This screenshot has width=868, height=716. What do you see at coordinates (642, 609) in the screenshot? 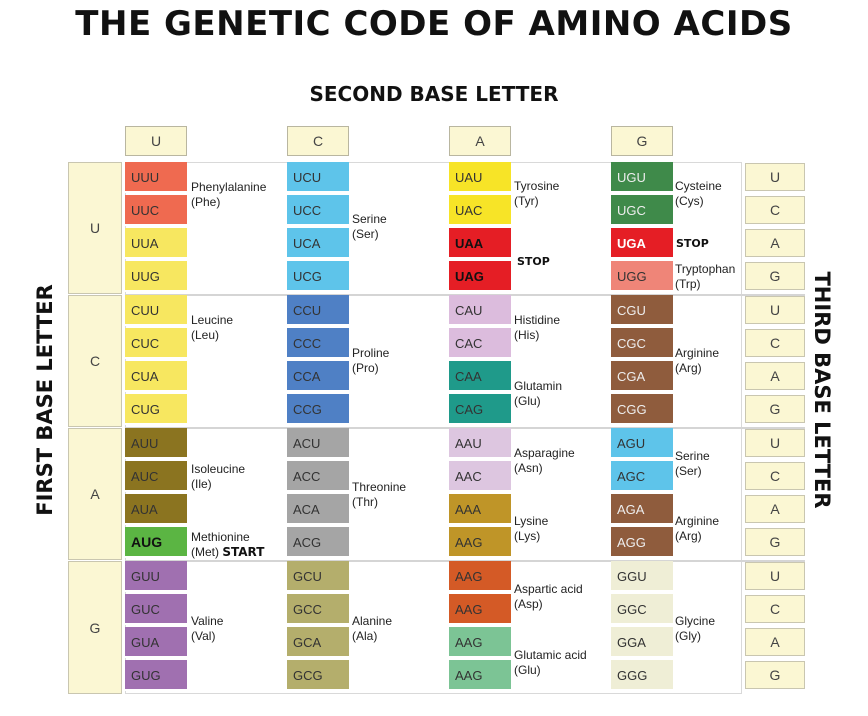
I see `codon-ggc: GGC` at bounding box center [642, 609].